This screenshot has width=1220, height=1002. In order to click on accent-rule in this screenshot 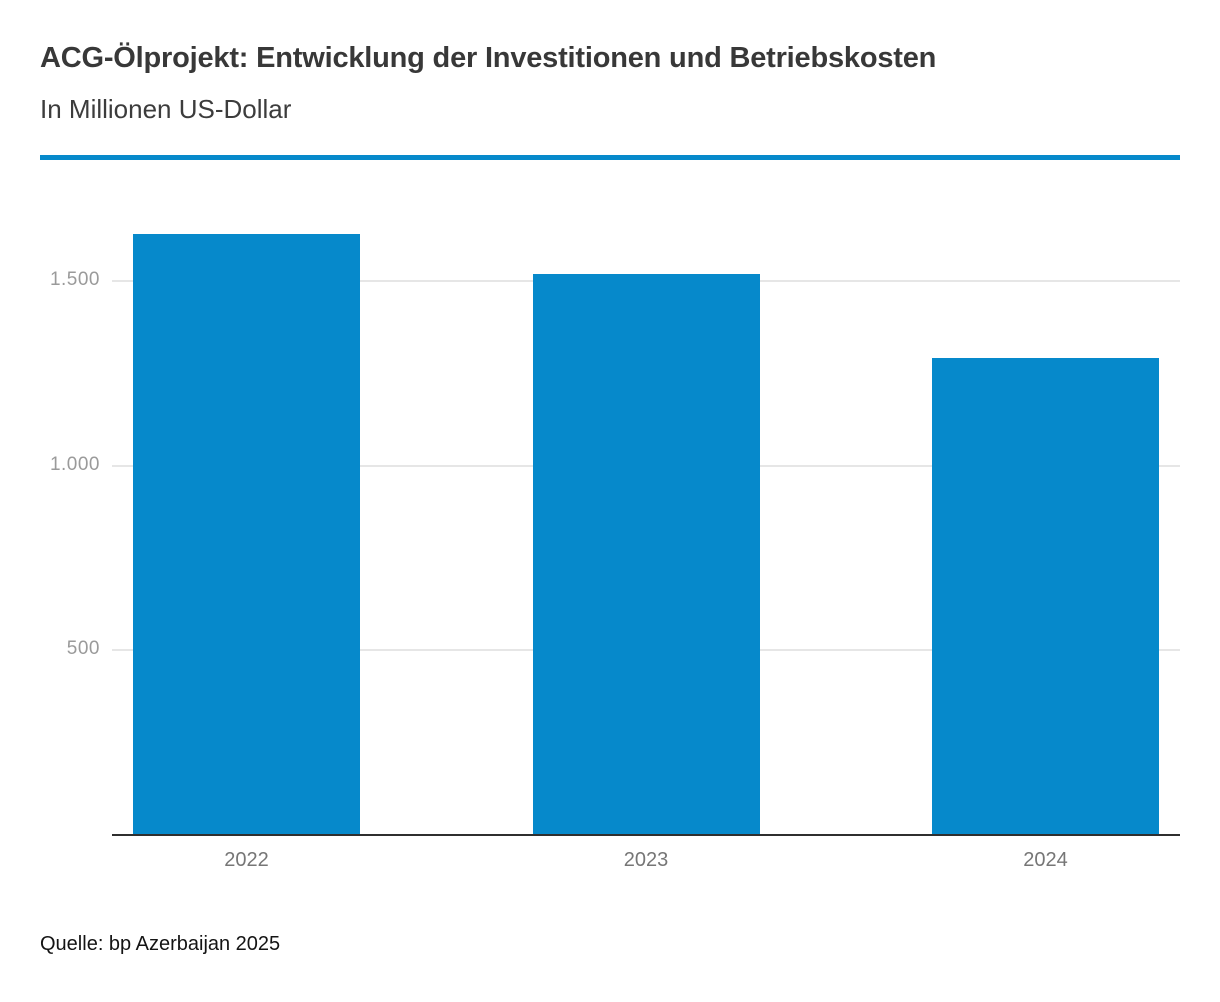, I will do `click(610, 157)`.